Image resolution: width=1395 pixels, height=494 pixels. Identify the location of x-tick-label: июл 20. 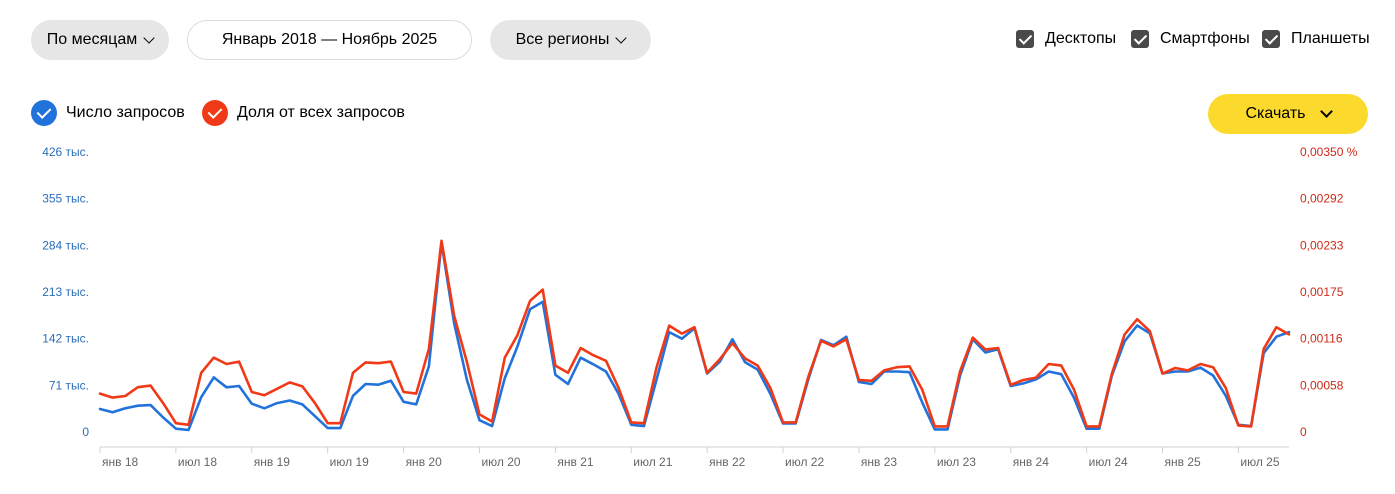
(500, 462).